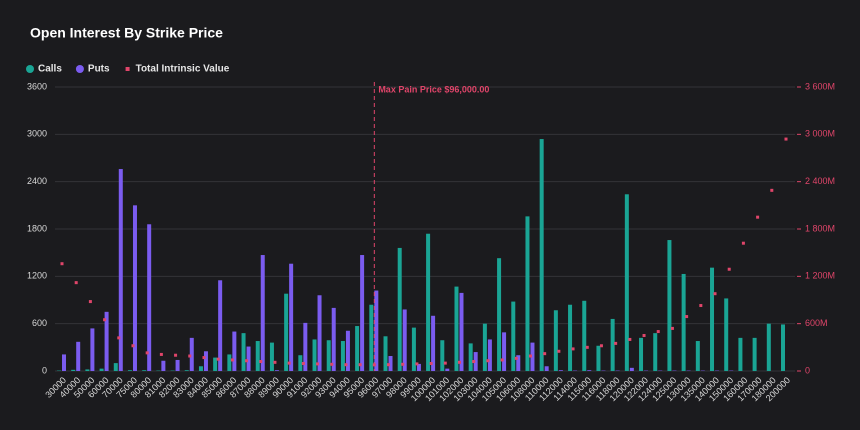 The image size is (860, 430). Describe the element at coordinates (433, 89) in the screenshot. I see `annotation: Max Pain Price $96,000.00` at that location.